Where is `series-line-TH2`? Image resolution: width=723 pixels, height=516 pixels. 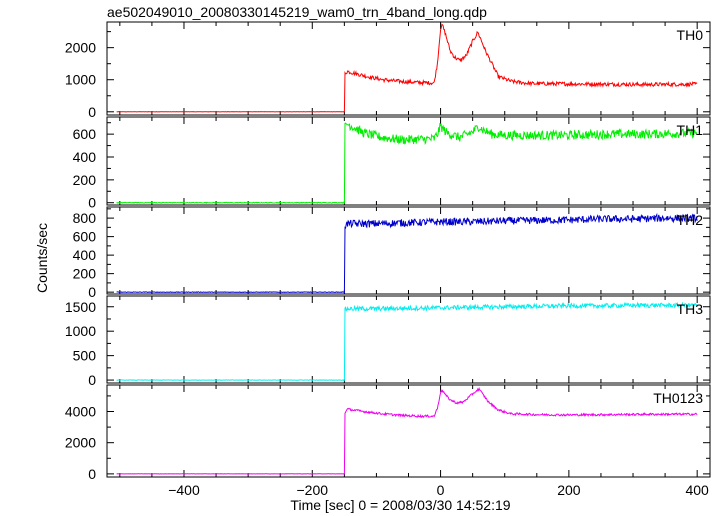
series-line-TH2 is located at coordinates (407, 253).